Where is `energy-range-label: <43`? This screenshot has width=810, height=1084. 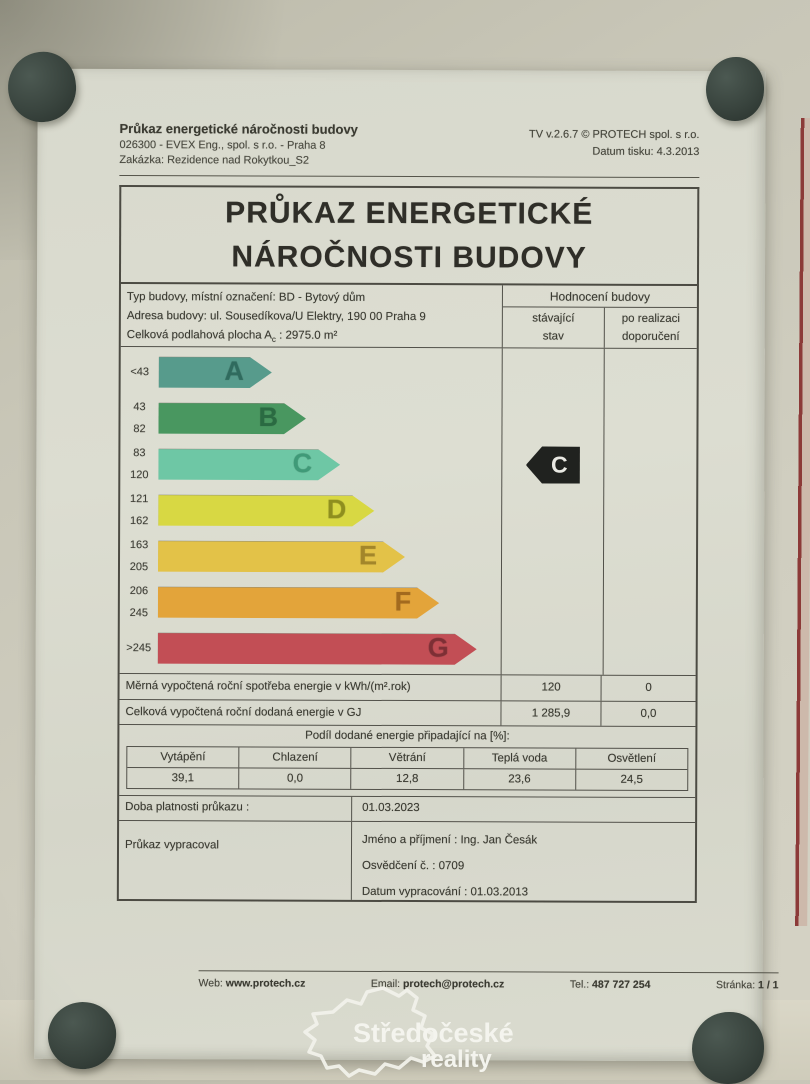 energy-range-label: <43 is located at coordinates (140, 372).